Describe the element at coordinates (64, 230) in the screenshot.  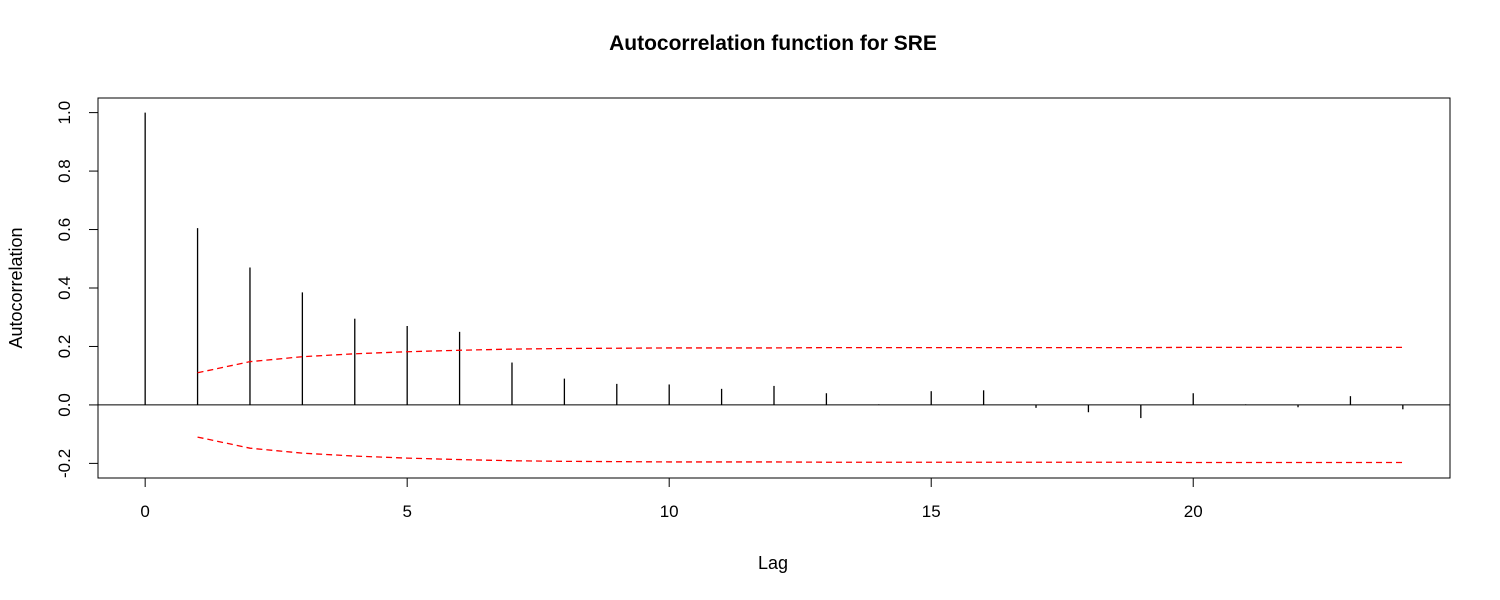
I see `y-tick-label-4: 0.6` at that location.